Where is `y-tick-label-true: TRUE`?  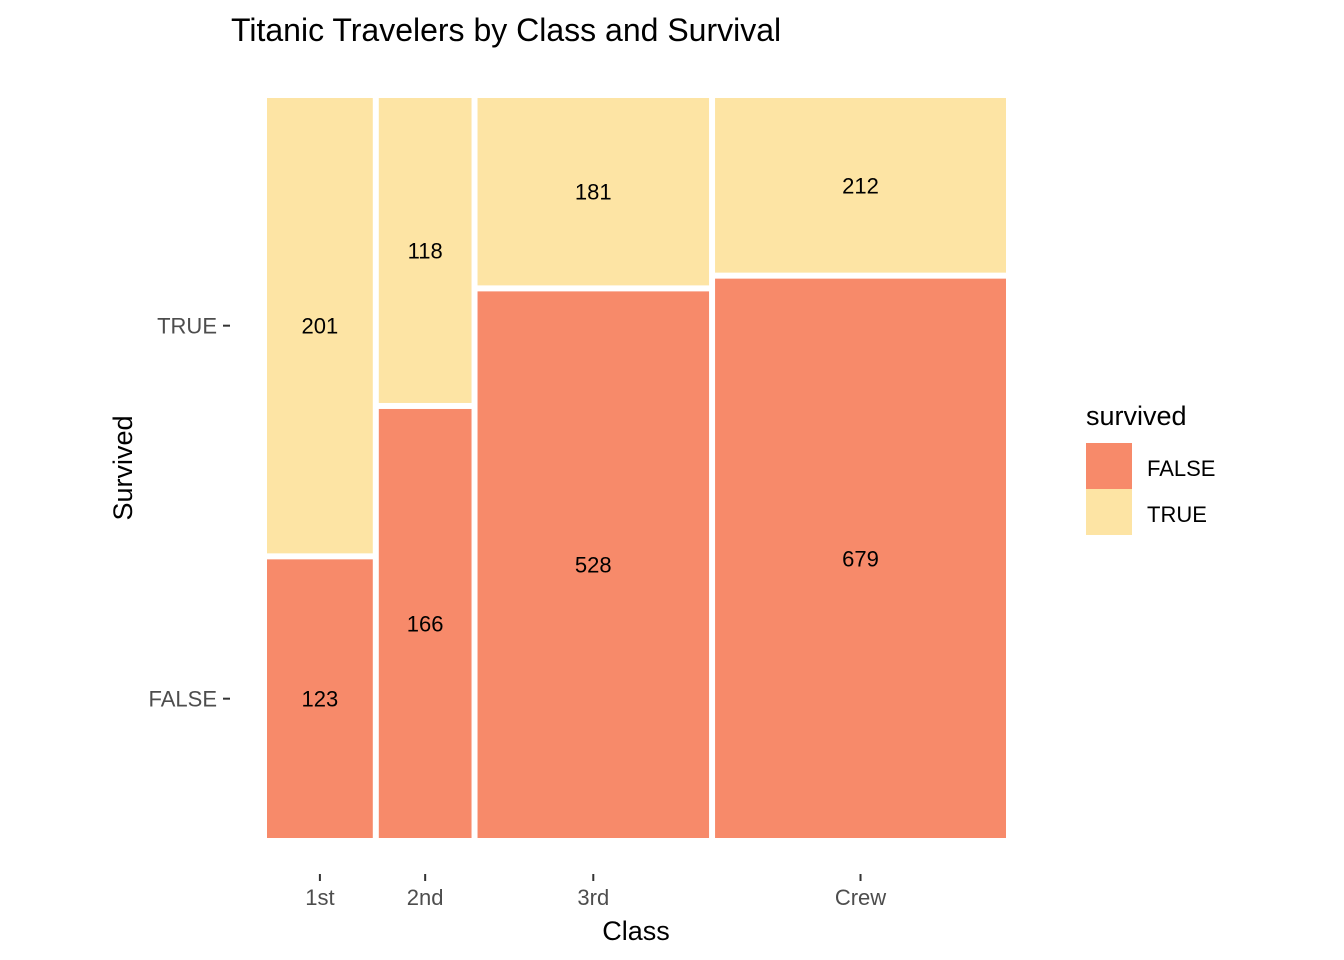 y-tick-label-true: TRUE is located at coordinates (187, 326).